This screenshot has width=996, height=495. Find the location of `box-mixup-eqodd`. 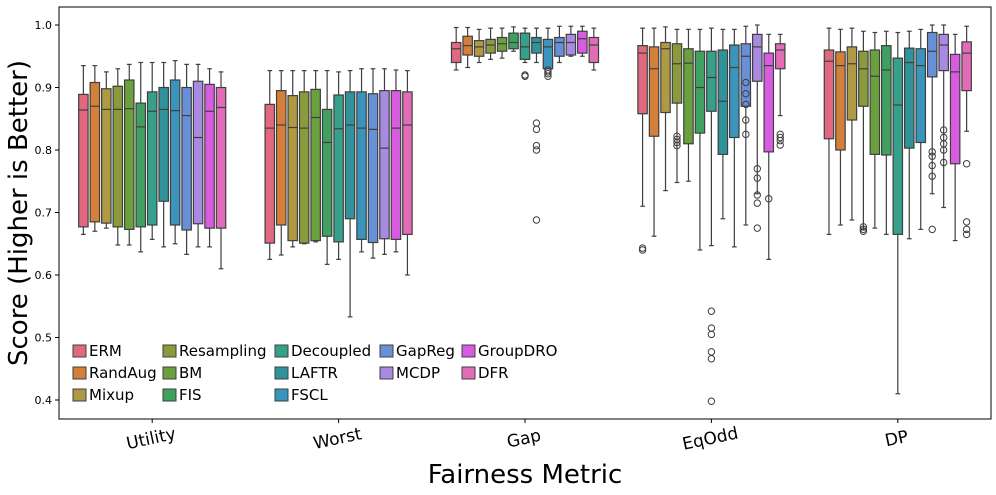

box-mixup-eqodd is located at coordinates (665, 109).